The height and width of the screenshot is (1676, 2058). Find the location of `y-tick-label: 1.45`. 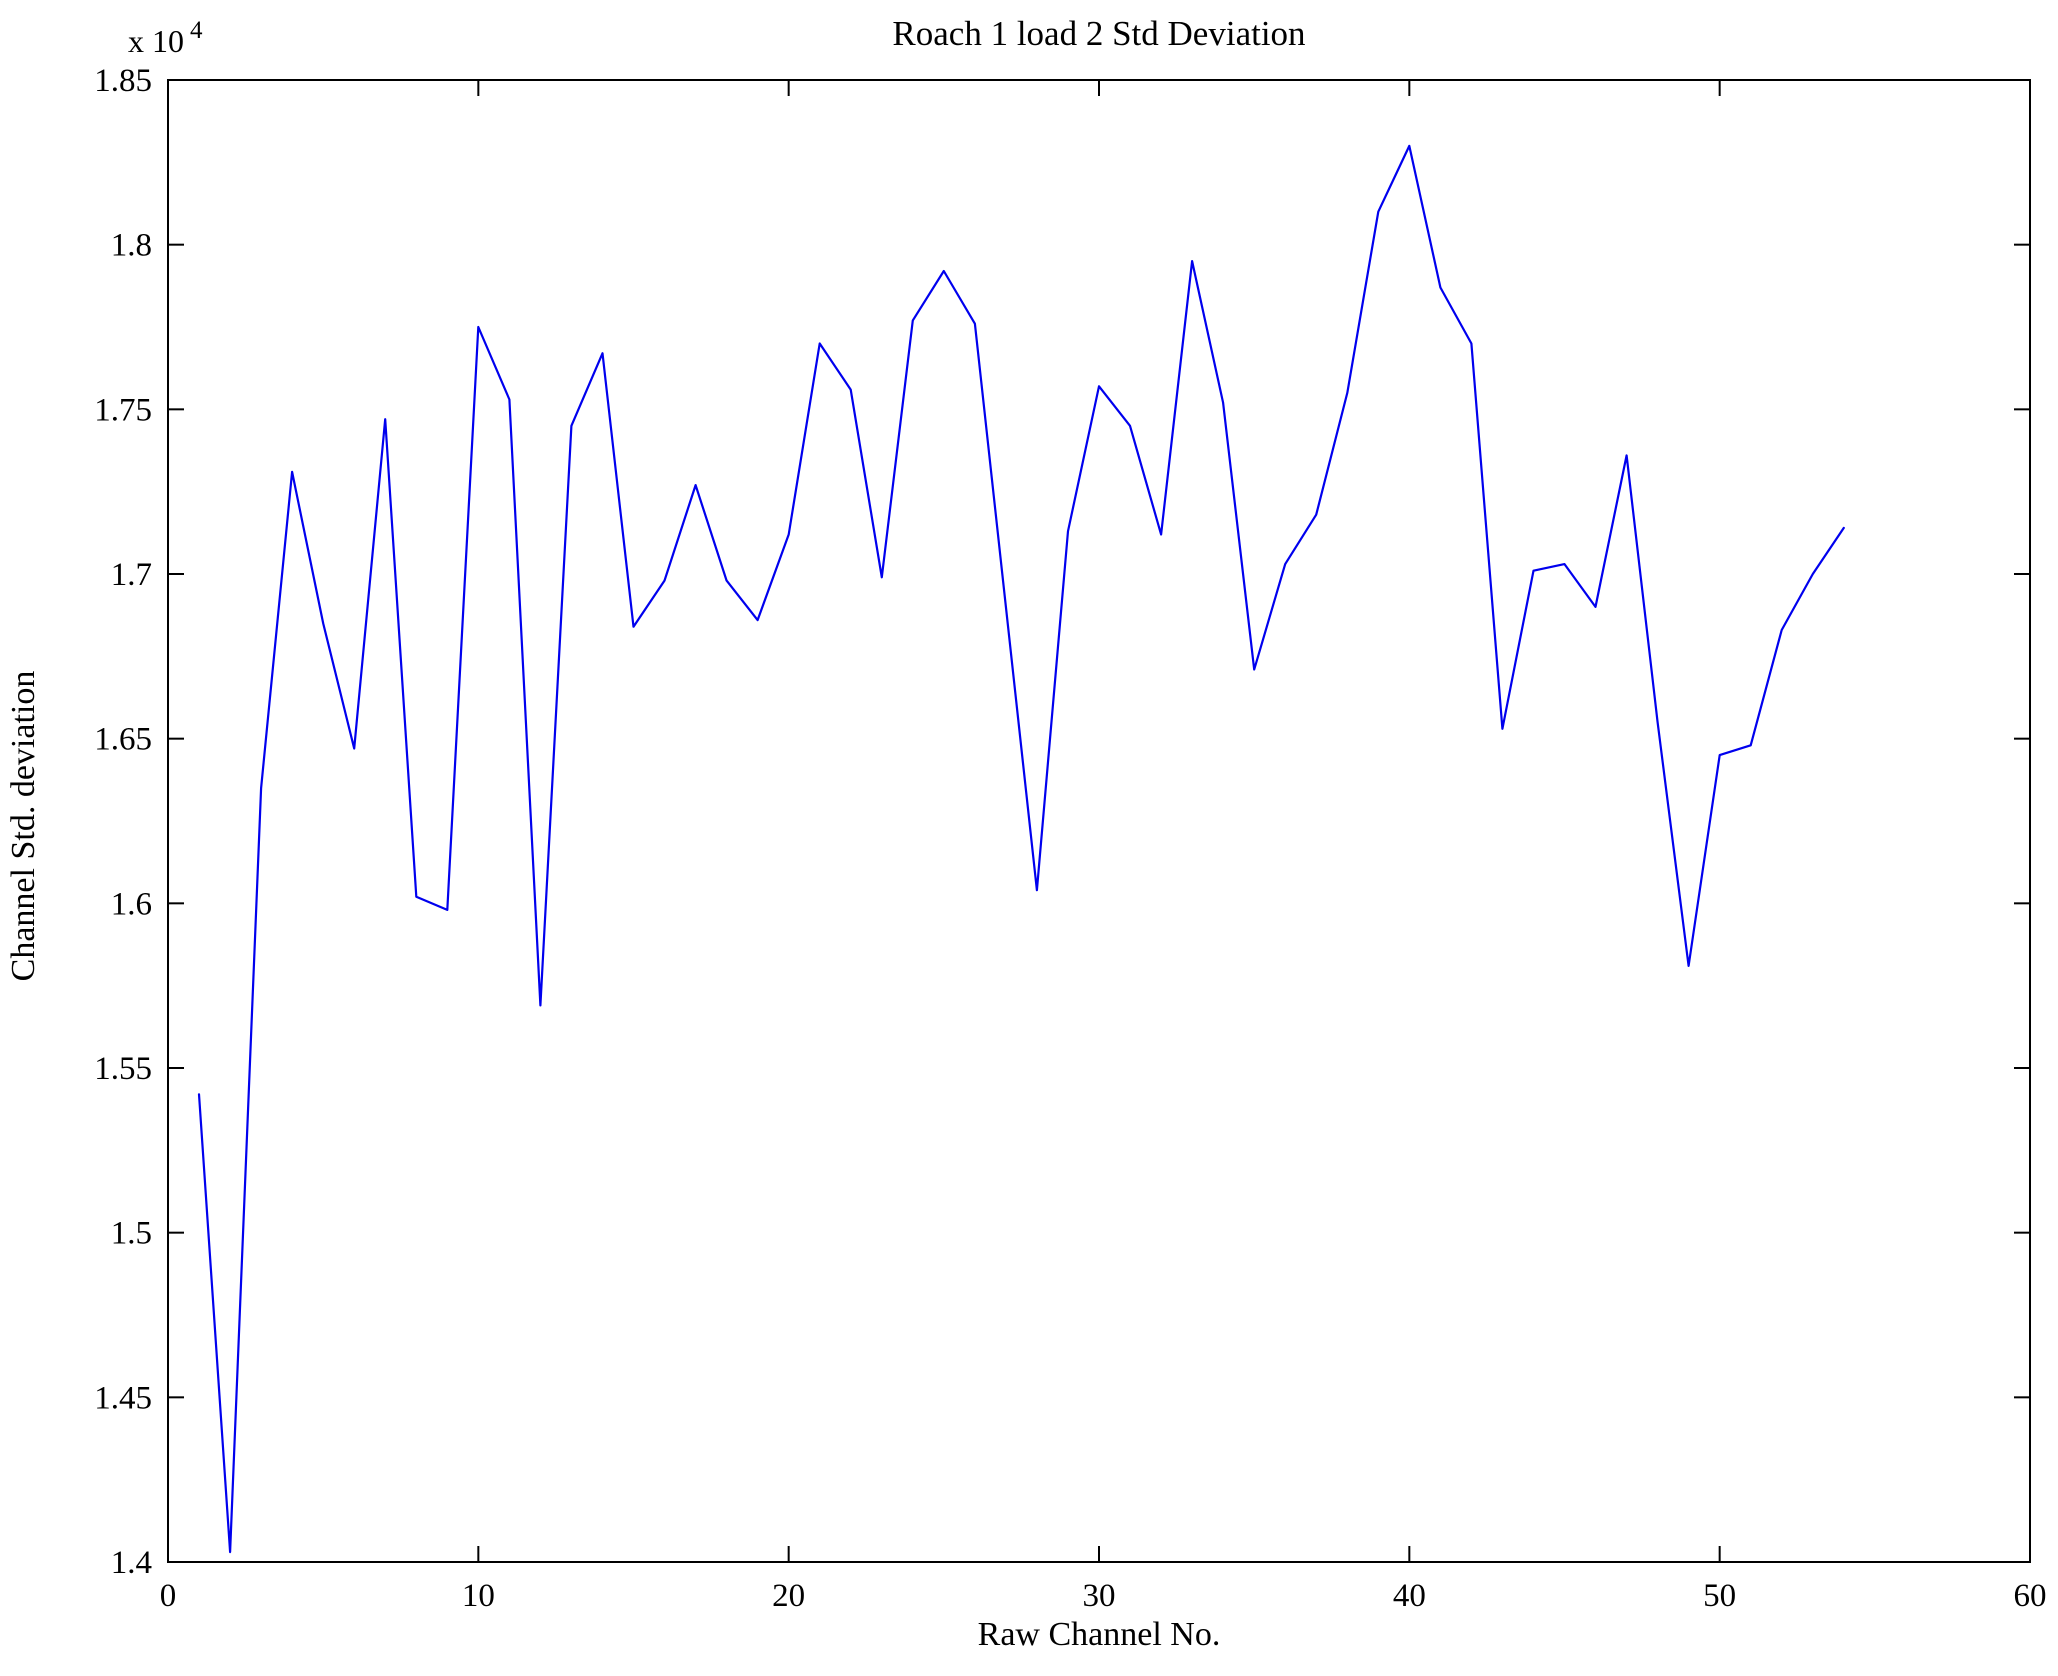

y-tick-label: 1.45 is located at coordinates (123, 1398).